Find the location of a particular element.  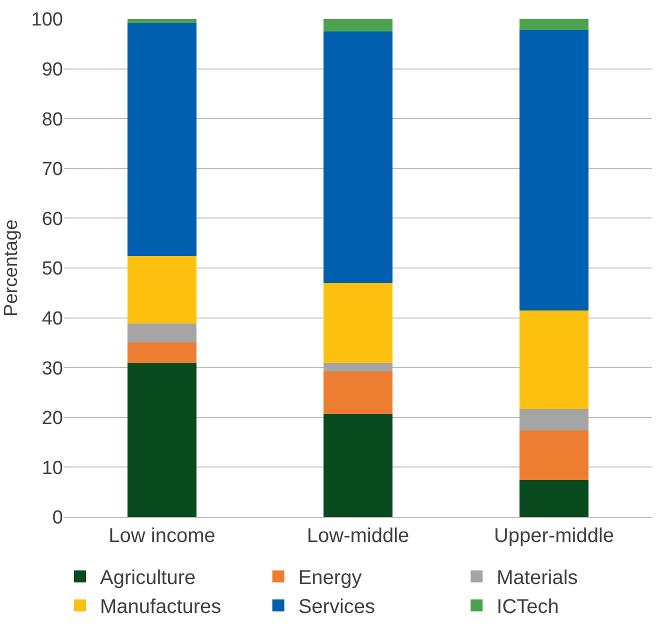

y-tick-label: 40 is located at coordinates (52, 319).